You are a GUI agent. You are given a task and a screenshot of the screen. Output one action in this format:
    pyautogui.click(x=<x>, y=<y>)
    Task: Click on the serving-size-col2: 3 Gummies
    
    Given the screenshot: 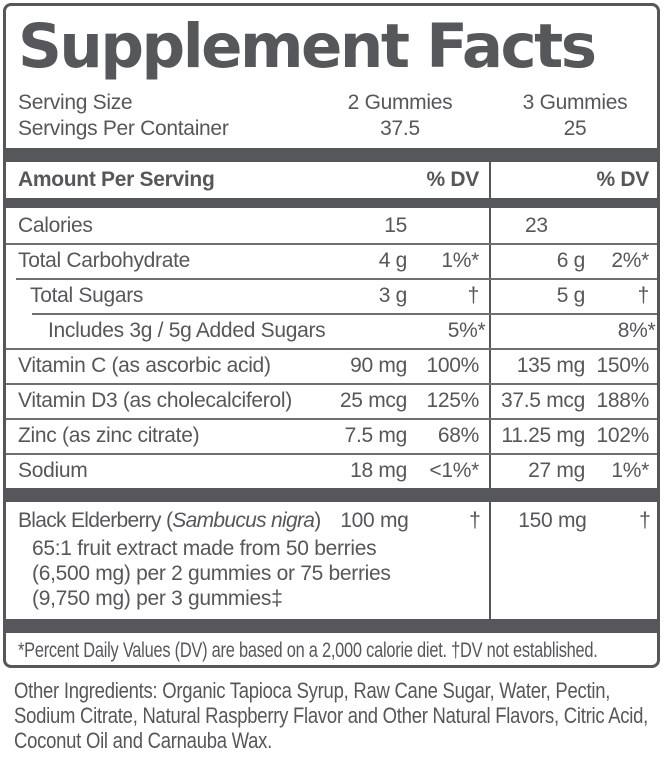 What is the action you would take?
    pyautogui.click(x=575, y=102)
    